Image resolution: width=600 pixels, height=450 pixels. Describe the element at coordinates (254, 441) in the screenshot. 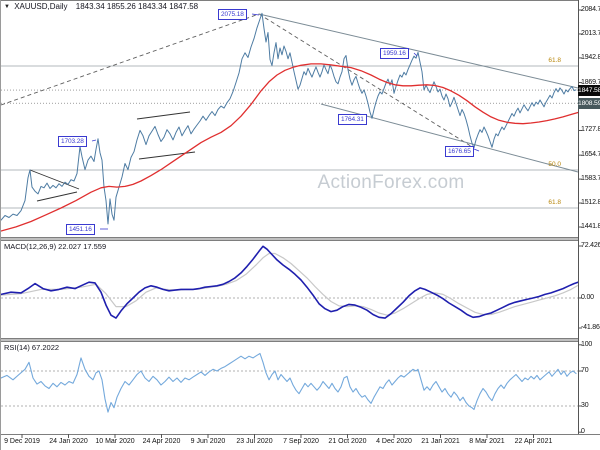

I see `date-axis-label-5: 23 Jul 2020` at that location.